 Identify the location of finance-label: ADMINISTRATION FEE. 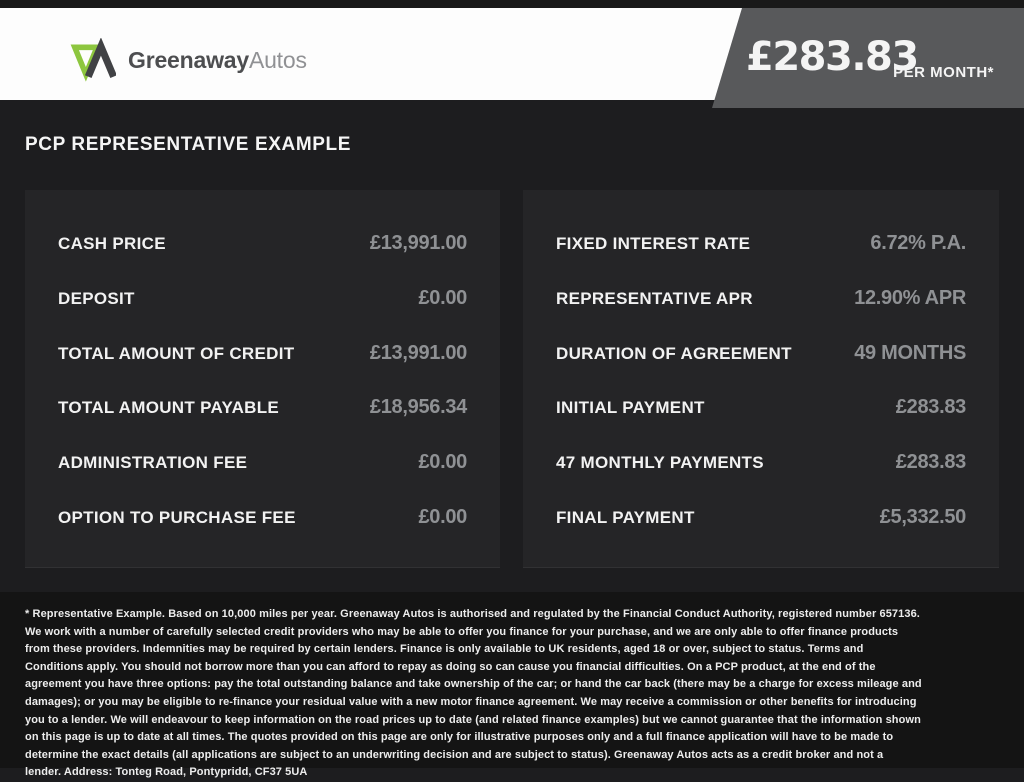
(153, 463).